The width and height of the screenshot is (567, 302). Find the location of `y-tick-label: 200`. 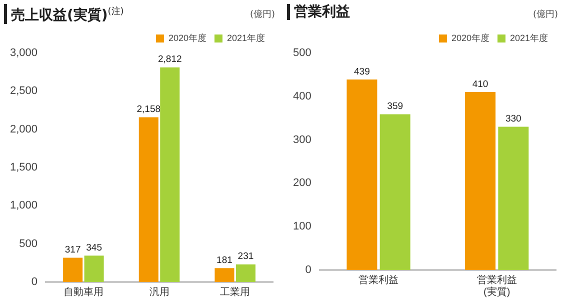

y-tick-label: 200 is located at coordinates (302, 183).